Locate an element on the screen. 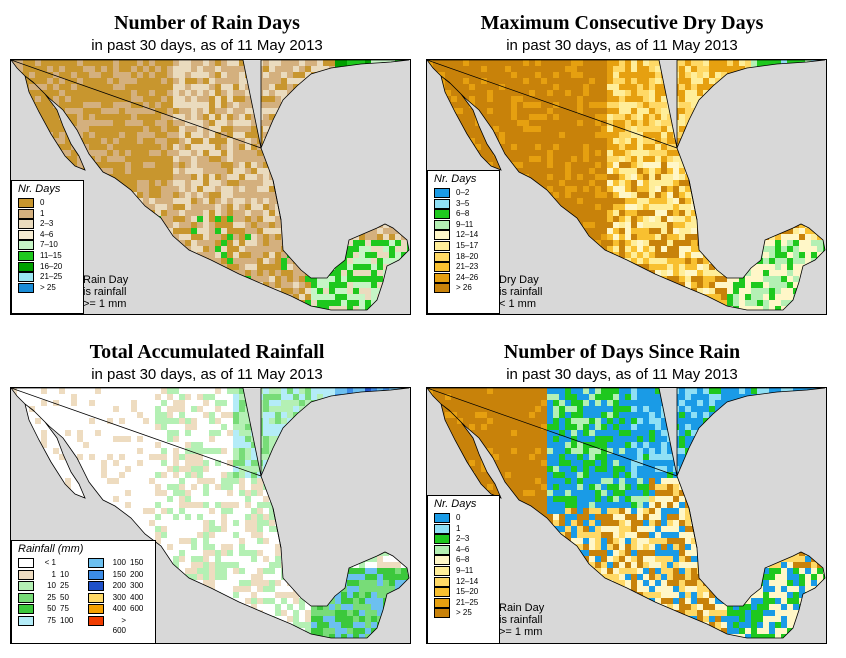 The width and height of the screenshot is (846, 658). legend-range-low: 10 is located at coordinates (51, 585).